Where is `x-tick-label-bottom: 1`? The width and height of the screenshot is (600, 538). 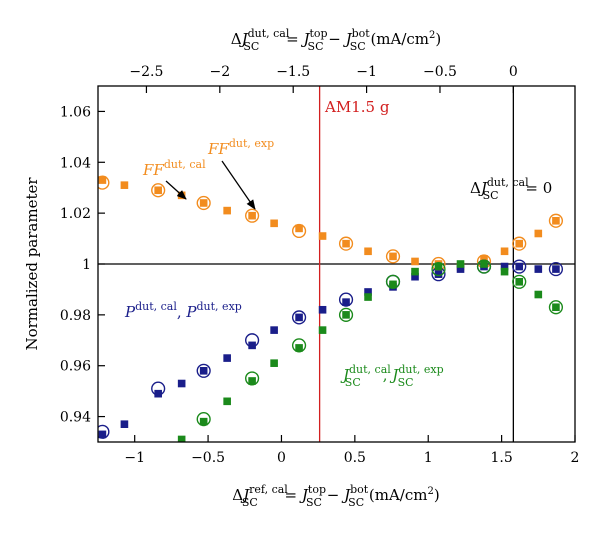 x-tick-label-bottom: 1 is located at coordinates (428, 458).